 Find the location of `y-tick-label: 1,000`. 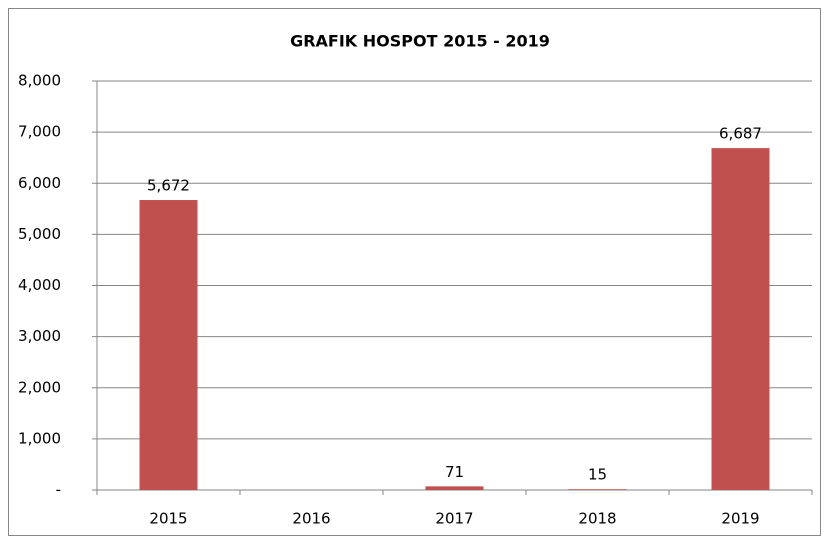

y-tick-label: 1,000 is located at coordinates (39, 438).